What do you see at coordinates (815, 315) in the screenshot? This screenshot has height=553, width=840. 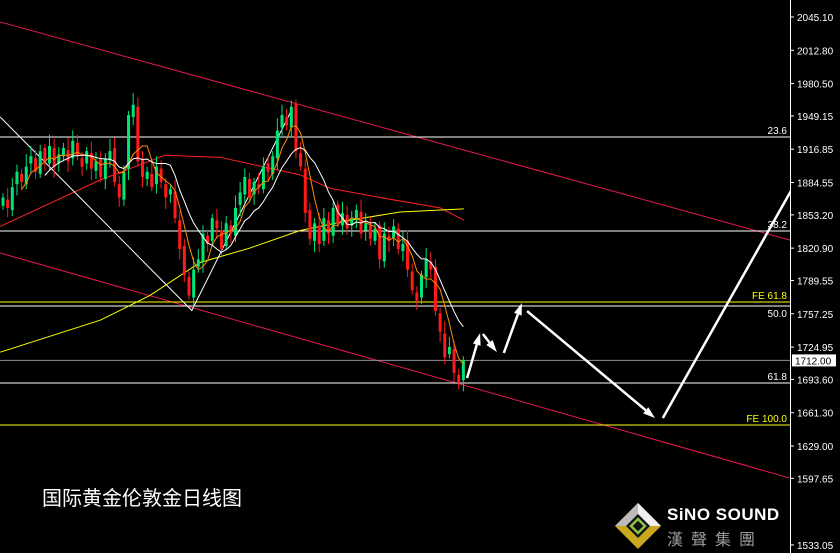 I see `axis-tick-label: 1757.25` at bounding box center [815, 315].